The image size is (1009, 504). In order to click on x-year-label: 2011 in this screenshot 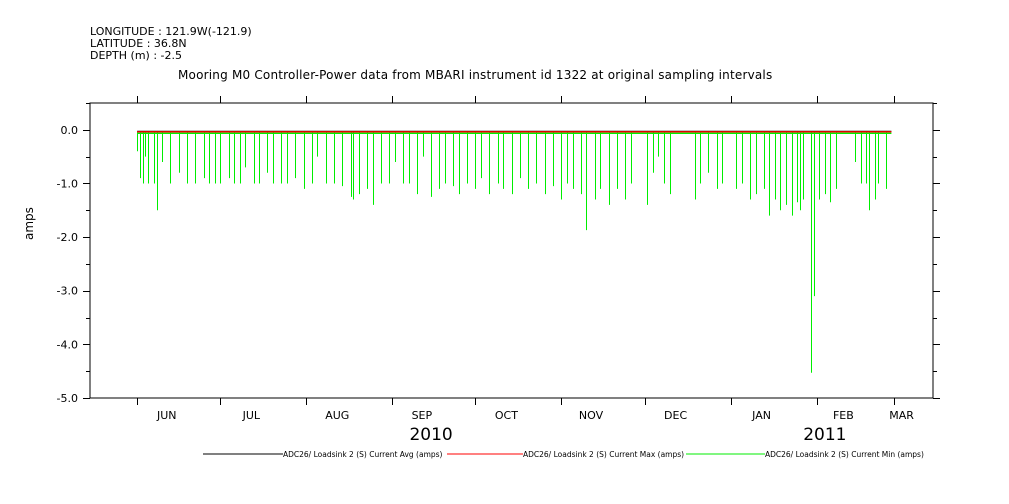, I will do `click(824, 435)`.